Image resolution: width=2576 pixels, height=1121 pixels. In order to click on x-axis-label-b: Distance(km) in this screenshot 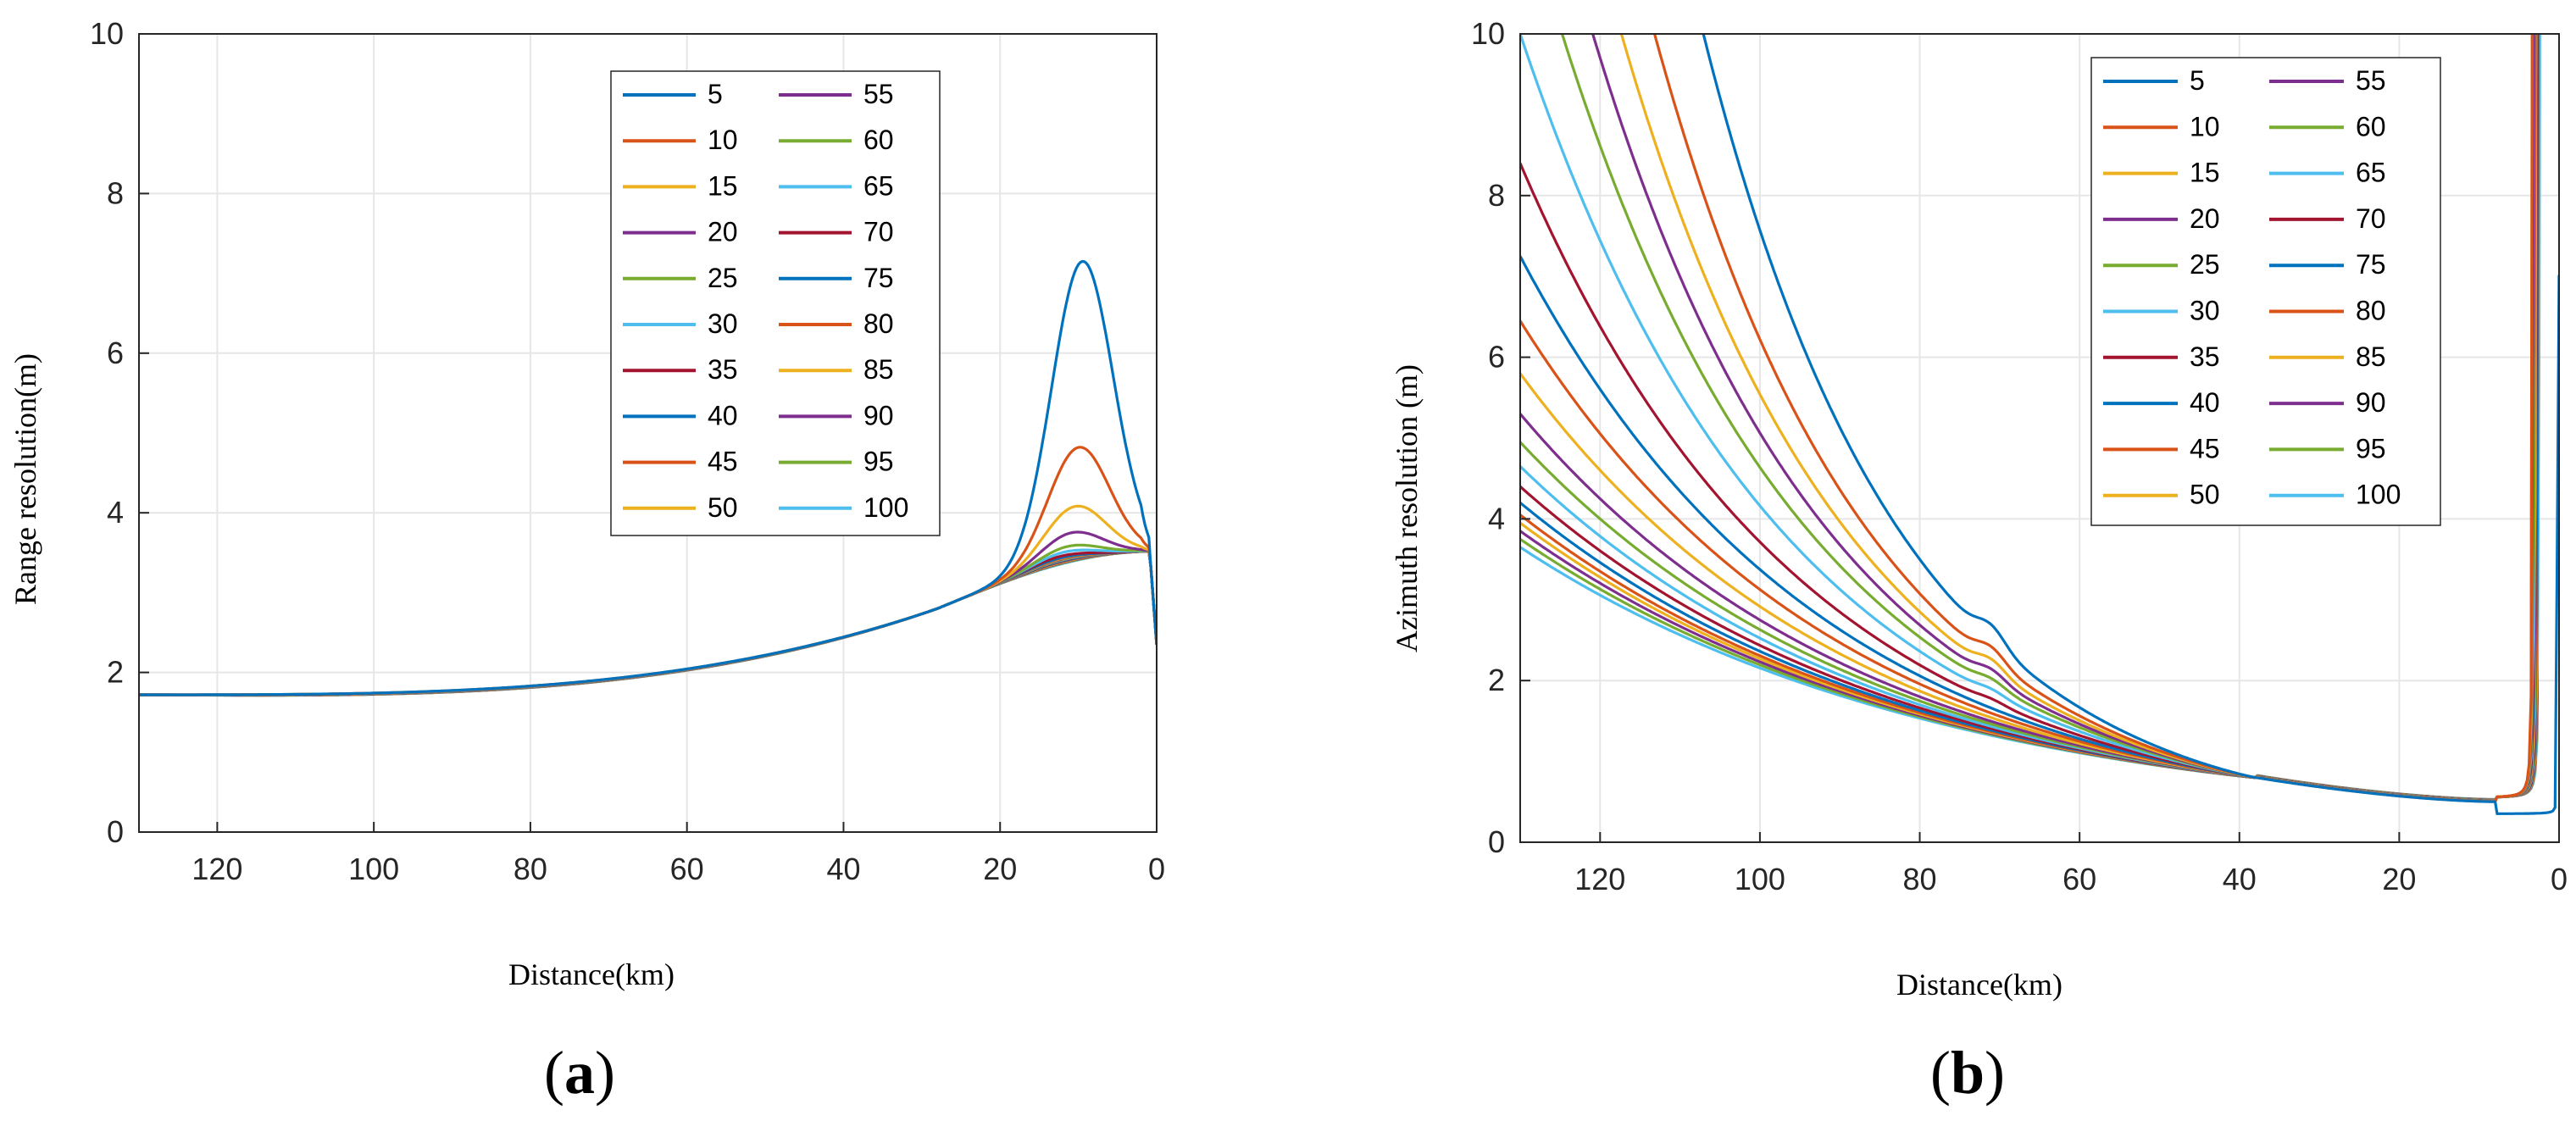, I will do `click(1979, 985)`.